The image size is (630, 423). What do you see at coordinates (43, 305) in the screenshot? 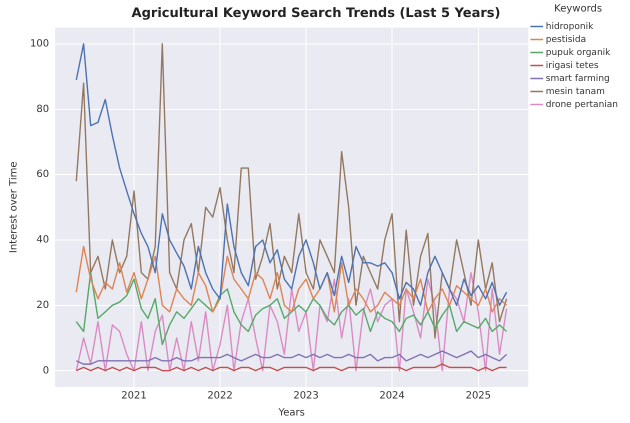
I see `y-tick-label: 20` at bounding box center [43, 305].